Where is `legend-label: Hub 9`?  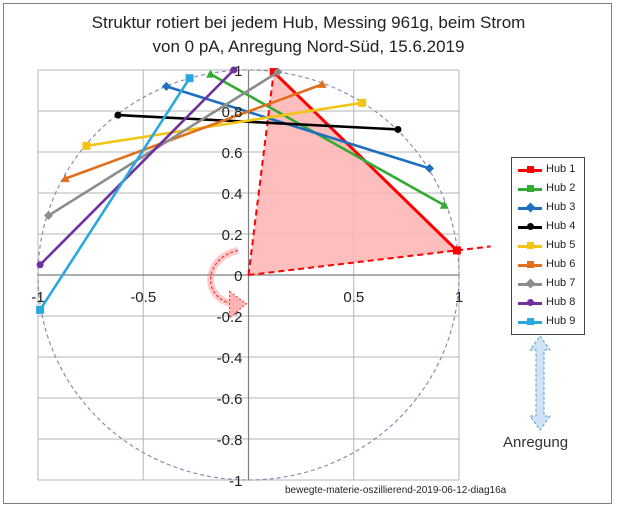 legend-label: Hub 9 is located at coordinates (561, 321).